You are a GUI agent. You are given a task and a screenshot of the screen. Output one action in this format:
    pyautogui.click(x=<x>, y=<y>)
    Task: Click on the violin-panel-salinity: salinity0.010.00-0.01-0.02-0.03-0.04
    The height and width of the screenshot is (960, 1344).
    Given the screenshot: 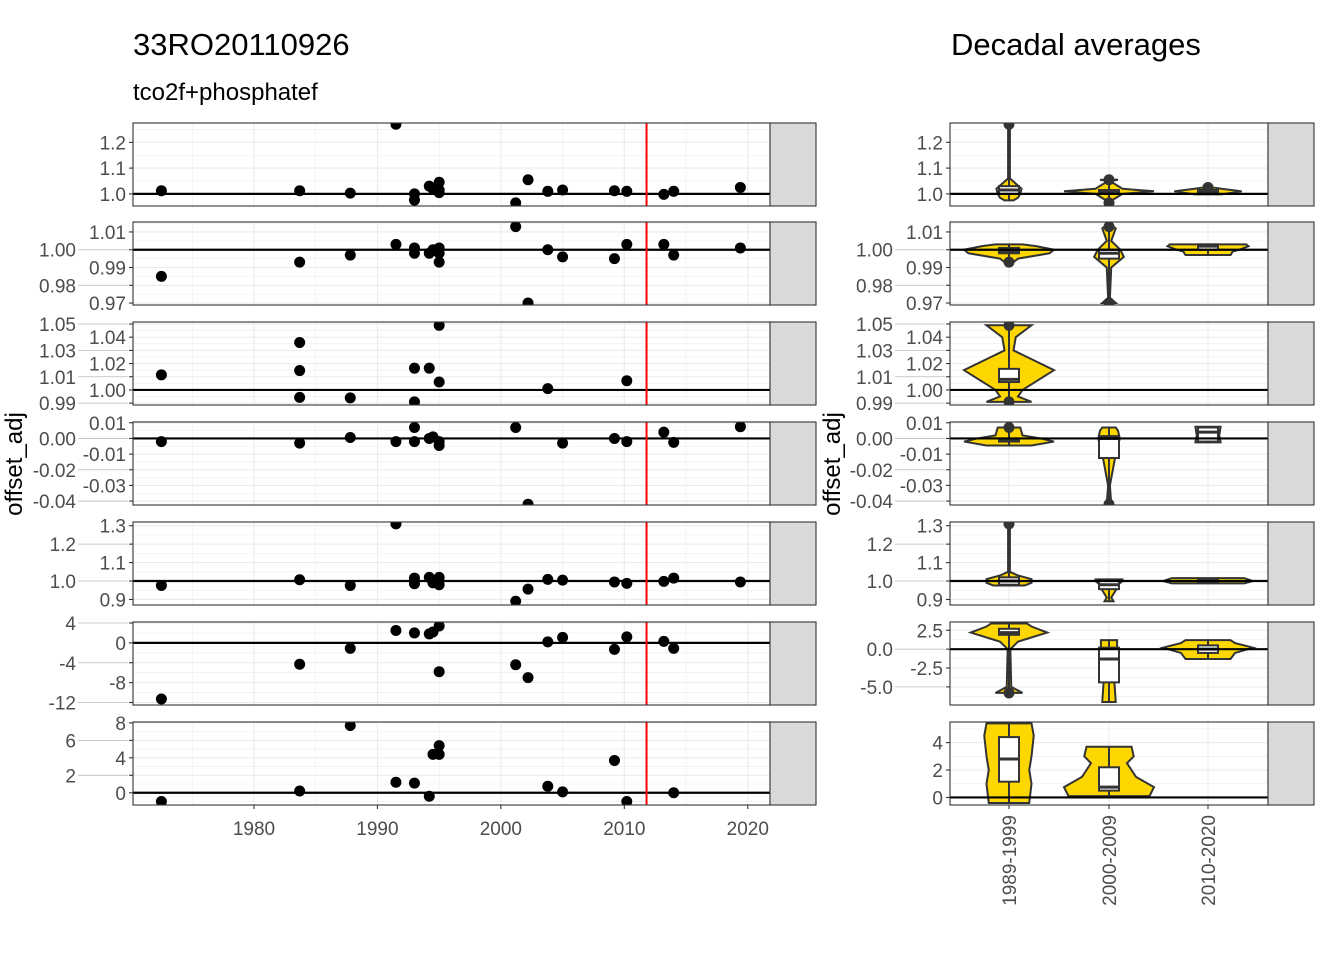 What is the action you would take?
    pyautogui.click(x=1082, y=463)
    